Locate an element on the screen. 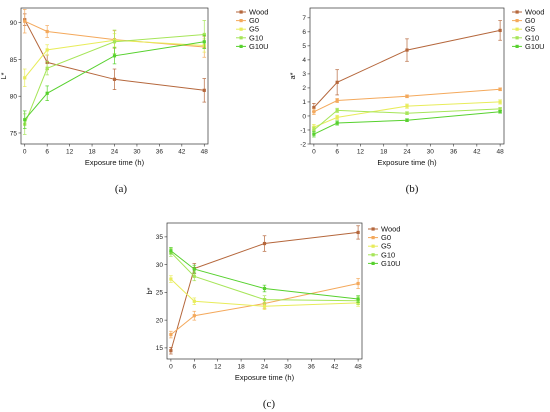  y-tick-label: 20 is located at coordinates (160, 320).